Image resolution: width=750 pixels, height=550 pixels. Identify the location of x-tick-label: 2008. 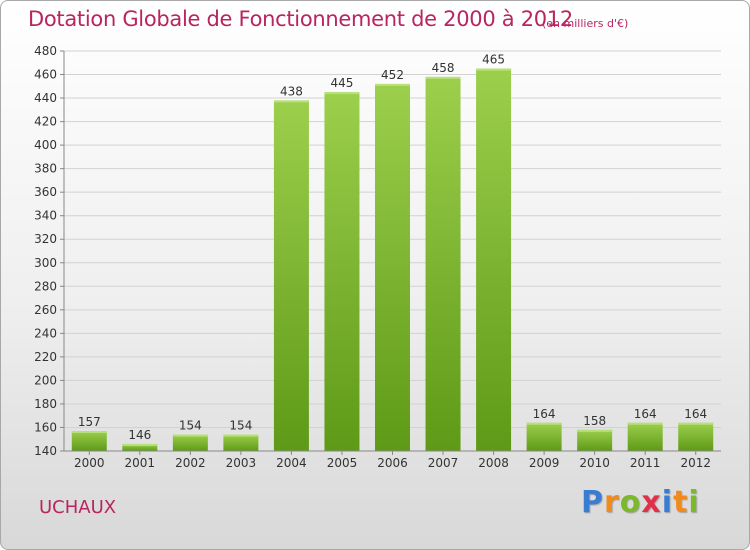
(493, 463).